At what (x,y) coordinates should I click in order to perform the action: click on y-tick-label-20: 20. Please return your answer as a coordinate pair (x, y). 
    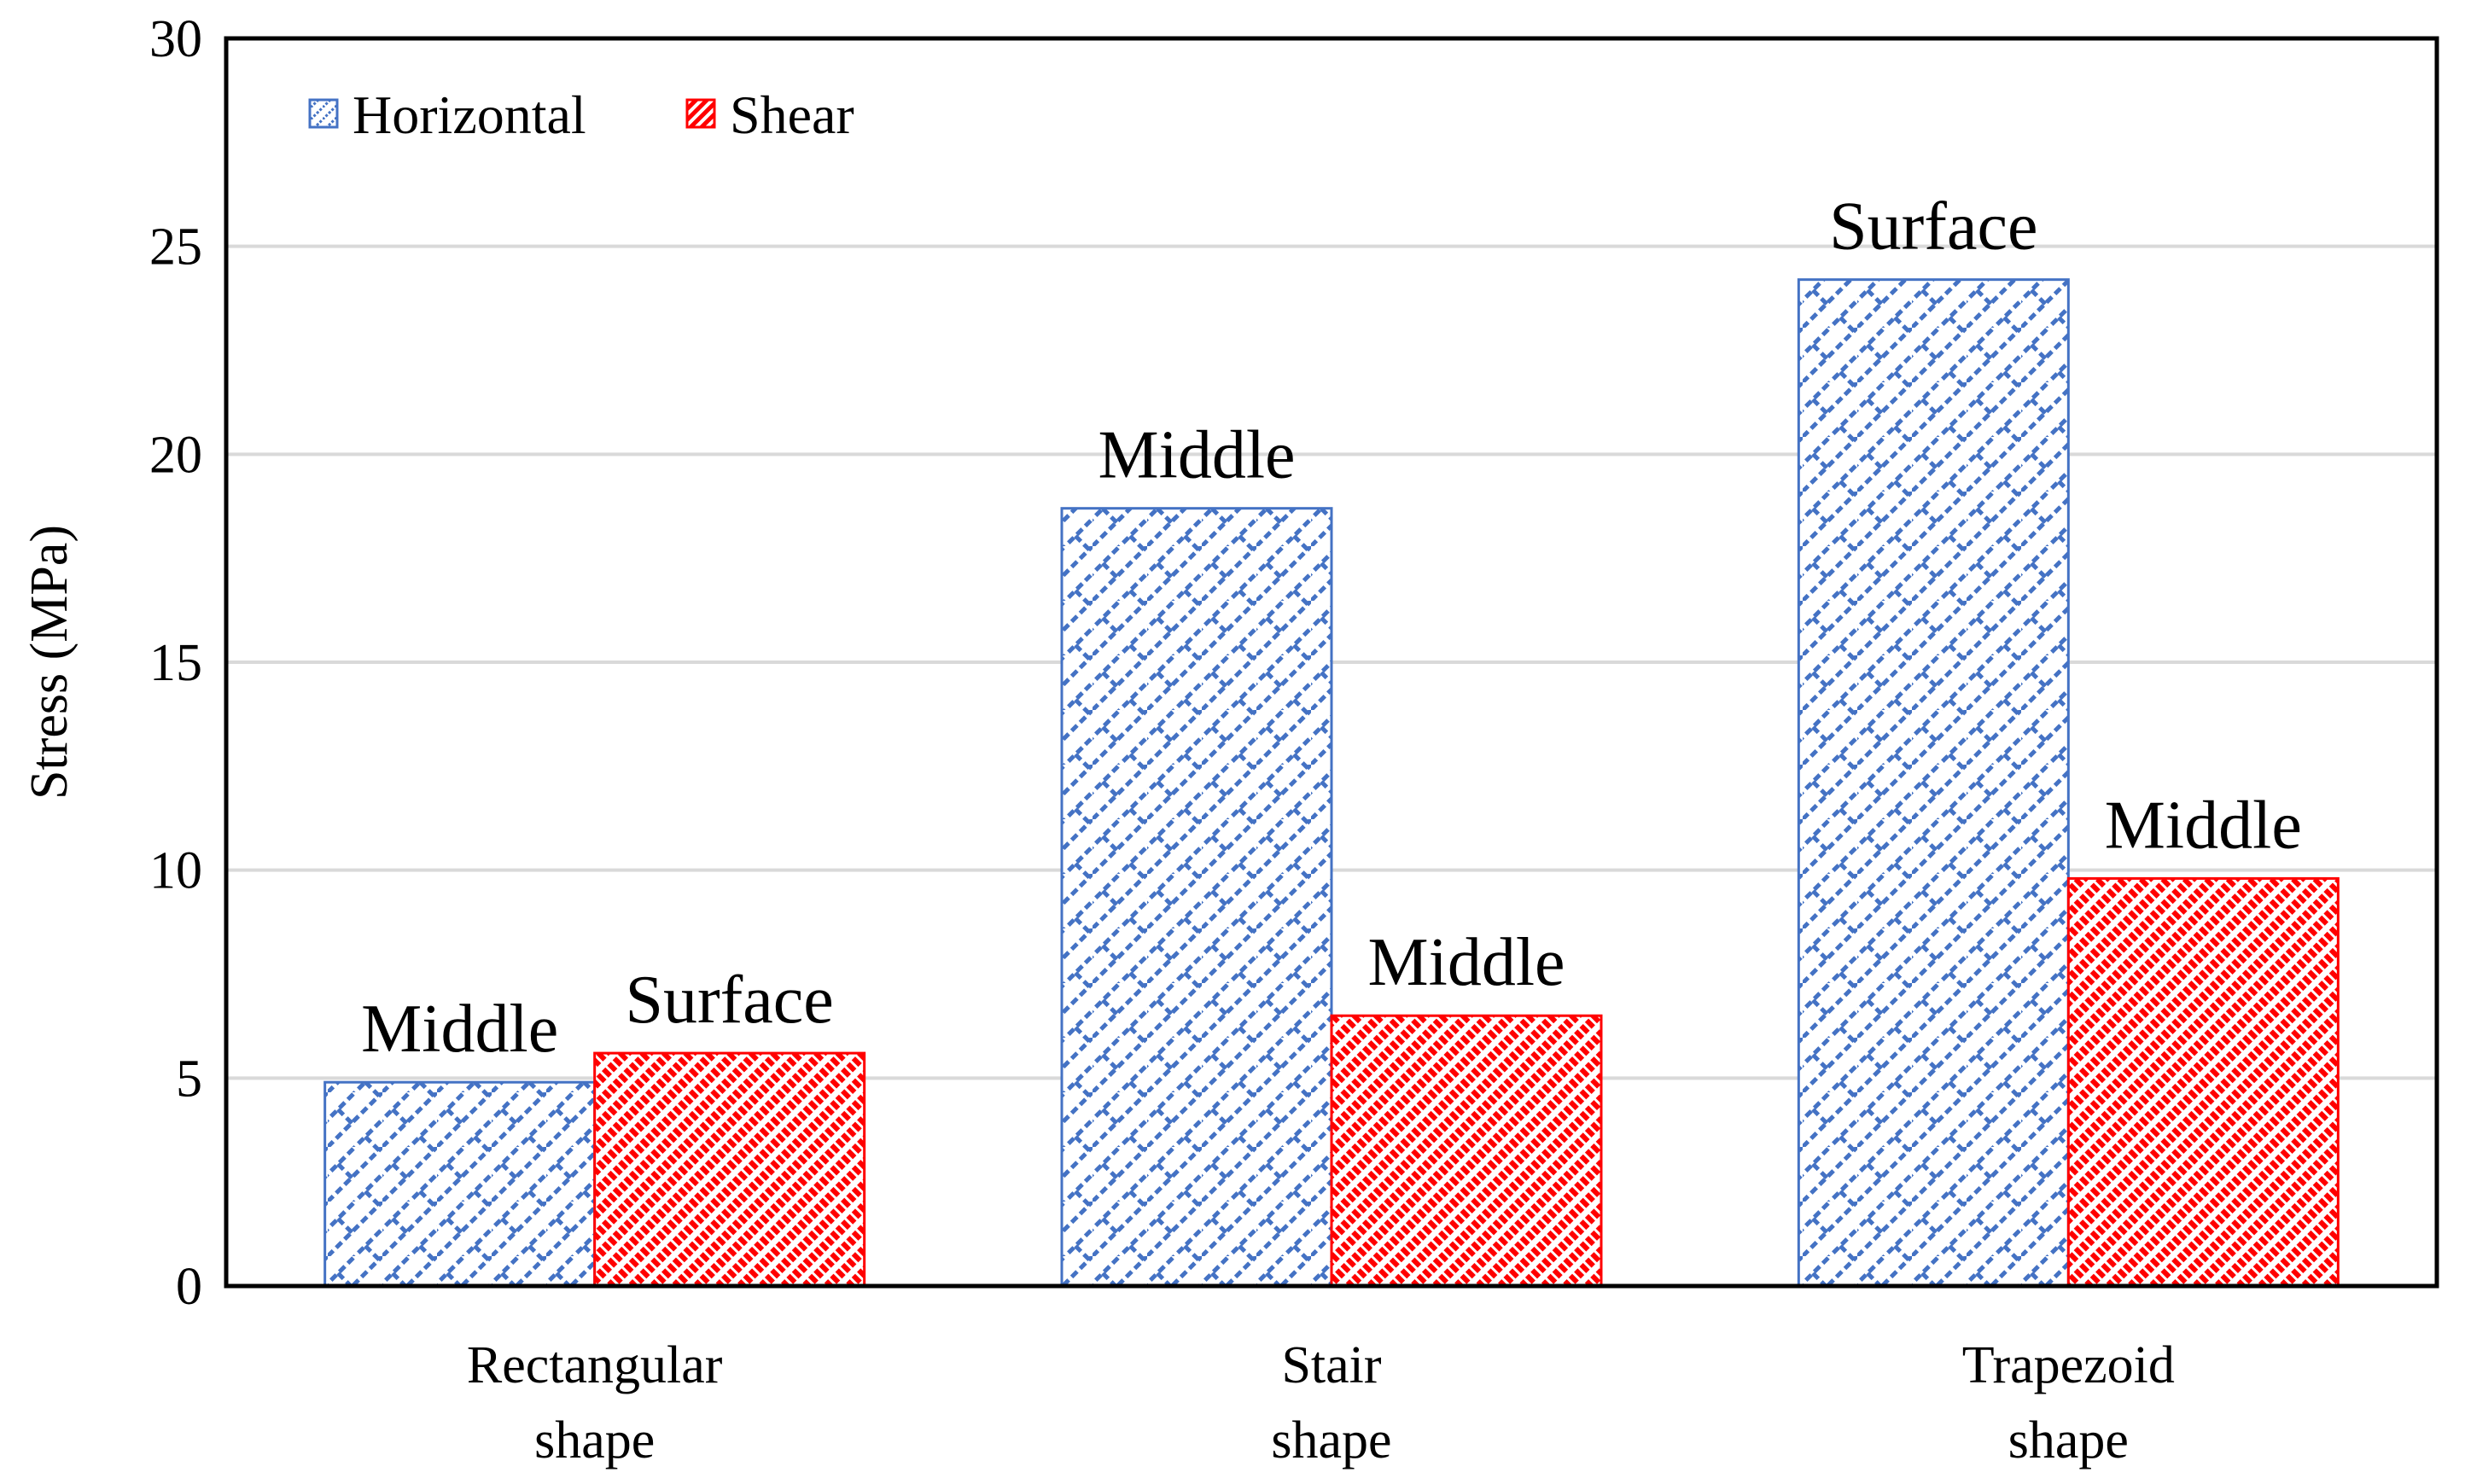
    Looking at the image, I should click on (176, 455).